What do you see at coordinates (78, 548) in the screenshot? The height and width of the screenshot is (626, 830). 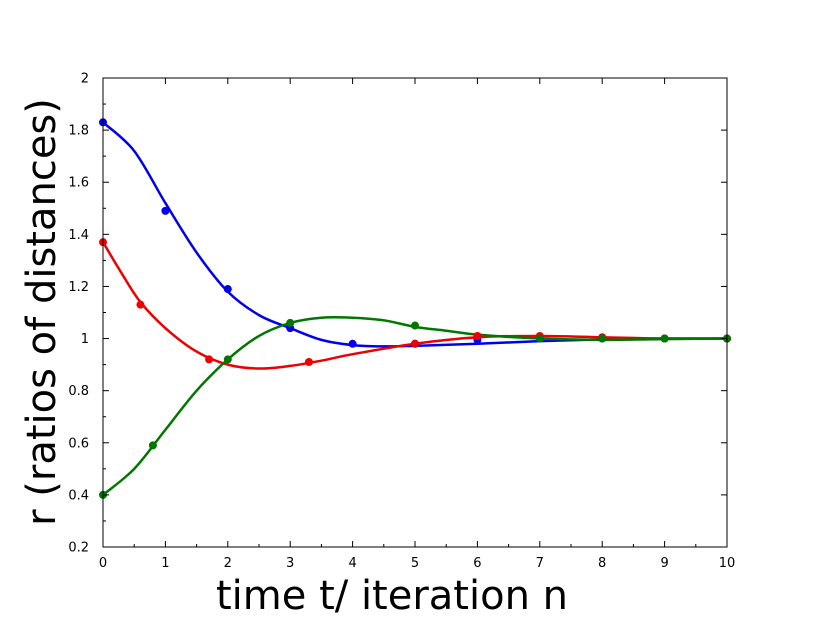 I see `y-tick-label: 0.2` at bounding box center [78, 548].